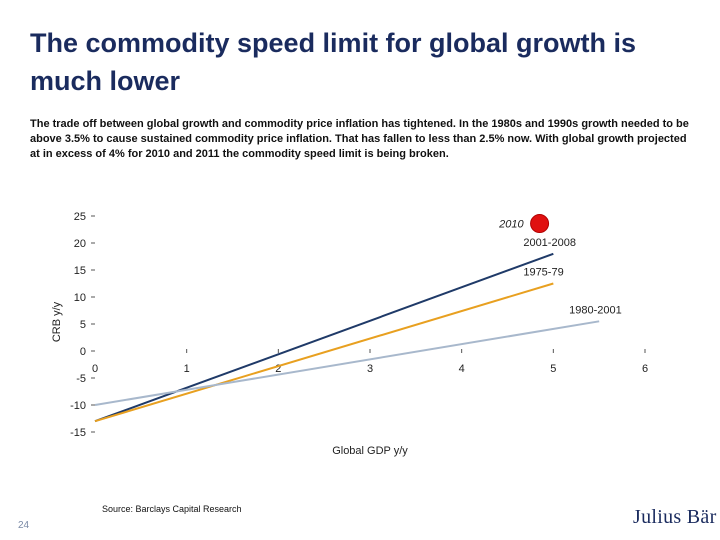  I want to click on x-tick-label: 1, so click(187, 369).